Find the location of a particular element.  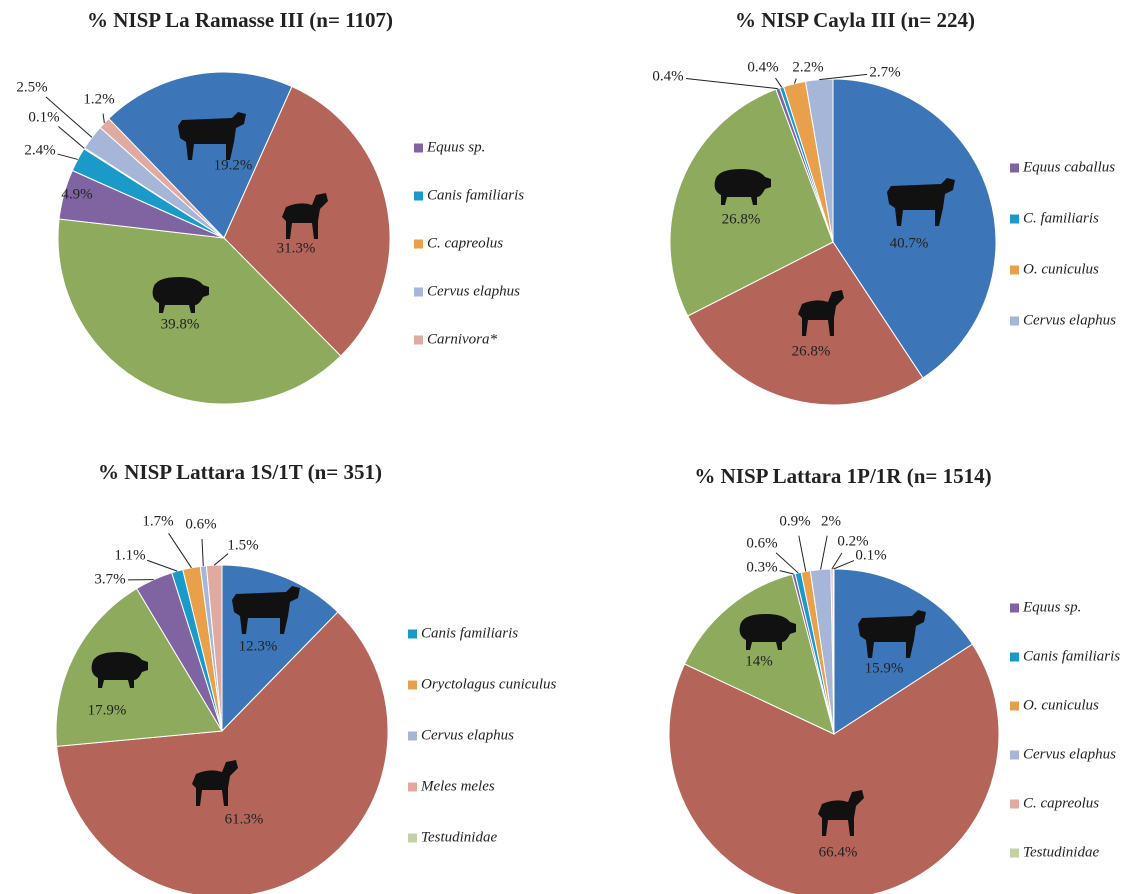

data-label: 40.7% is located at coordinates (909, 243).